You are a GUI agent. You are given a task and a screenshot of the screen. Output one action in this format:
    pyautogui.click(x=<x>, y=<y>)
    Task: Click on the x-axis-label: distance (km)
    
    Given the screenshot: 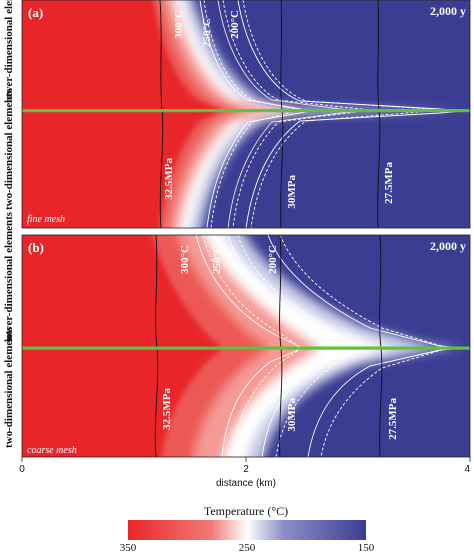 What is the action you would take?
    pyautogui.click(x=246, y=483)
    